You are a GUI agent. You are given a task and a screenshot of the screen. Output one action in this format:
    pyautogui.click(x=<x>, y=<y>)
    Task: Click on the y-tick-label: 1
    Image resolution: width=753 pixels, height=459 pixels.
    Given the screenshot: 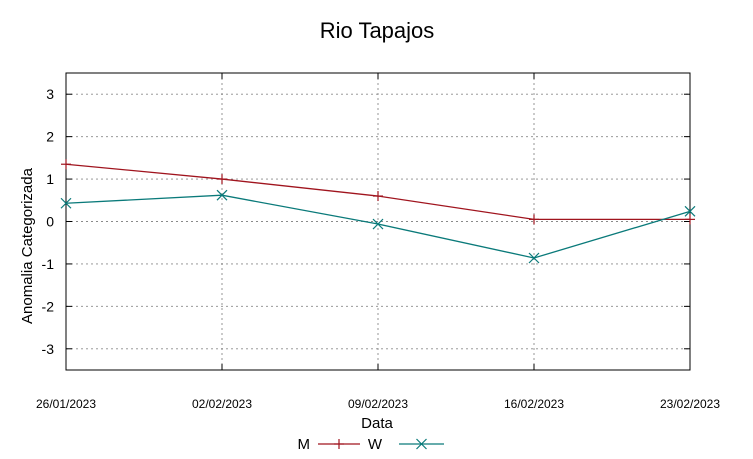 What is the action you would take?
    pyautogui.click(x=50, y=179)
    